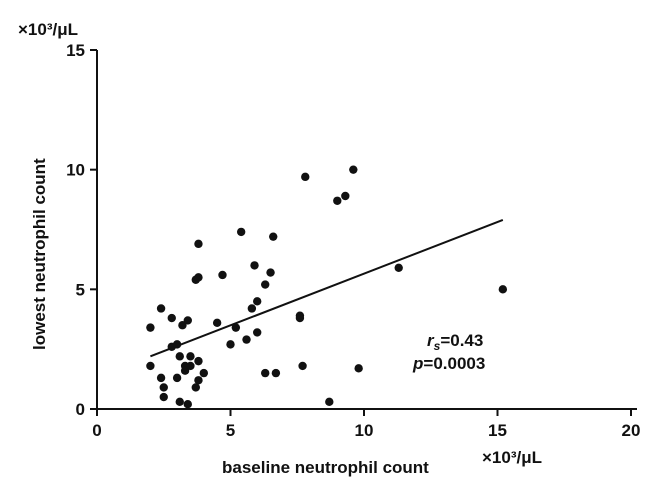 This screenshot has height=483, width=669. What do you see at coordinates (39, 254) in the screenshot?
I see `y-axis-title: lowest neutrophil count` at bounding box center [39, 254].